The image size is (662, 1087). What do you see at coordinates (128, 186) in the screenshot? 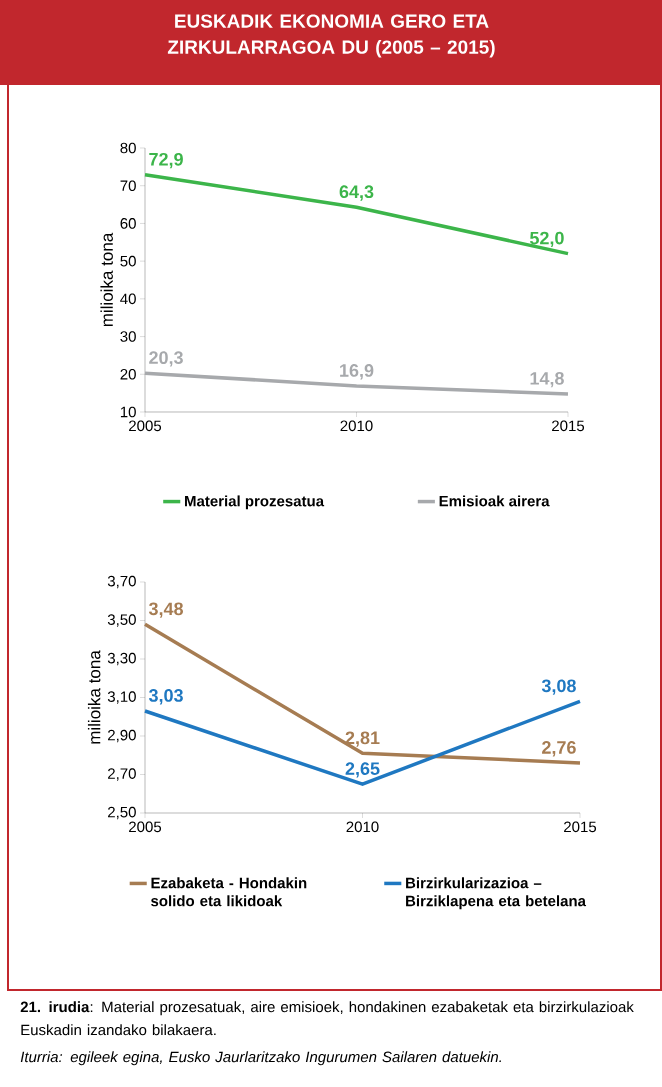
I see `y-tick-label: 70` at bounding box center [128, 186].